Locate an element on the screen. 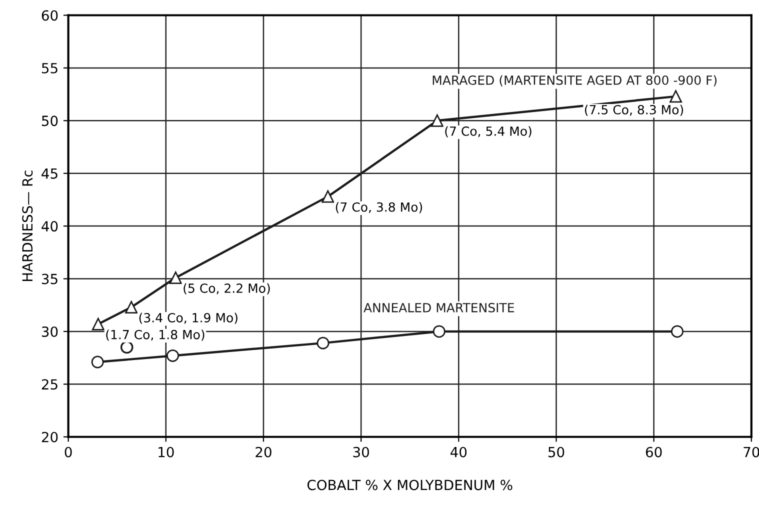  y-tick-label: 20 is located at coordinates (50, 437).